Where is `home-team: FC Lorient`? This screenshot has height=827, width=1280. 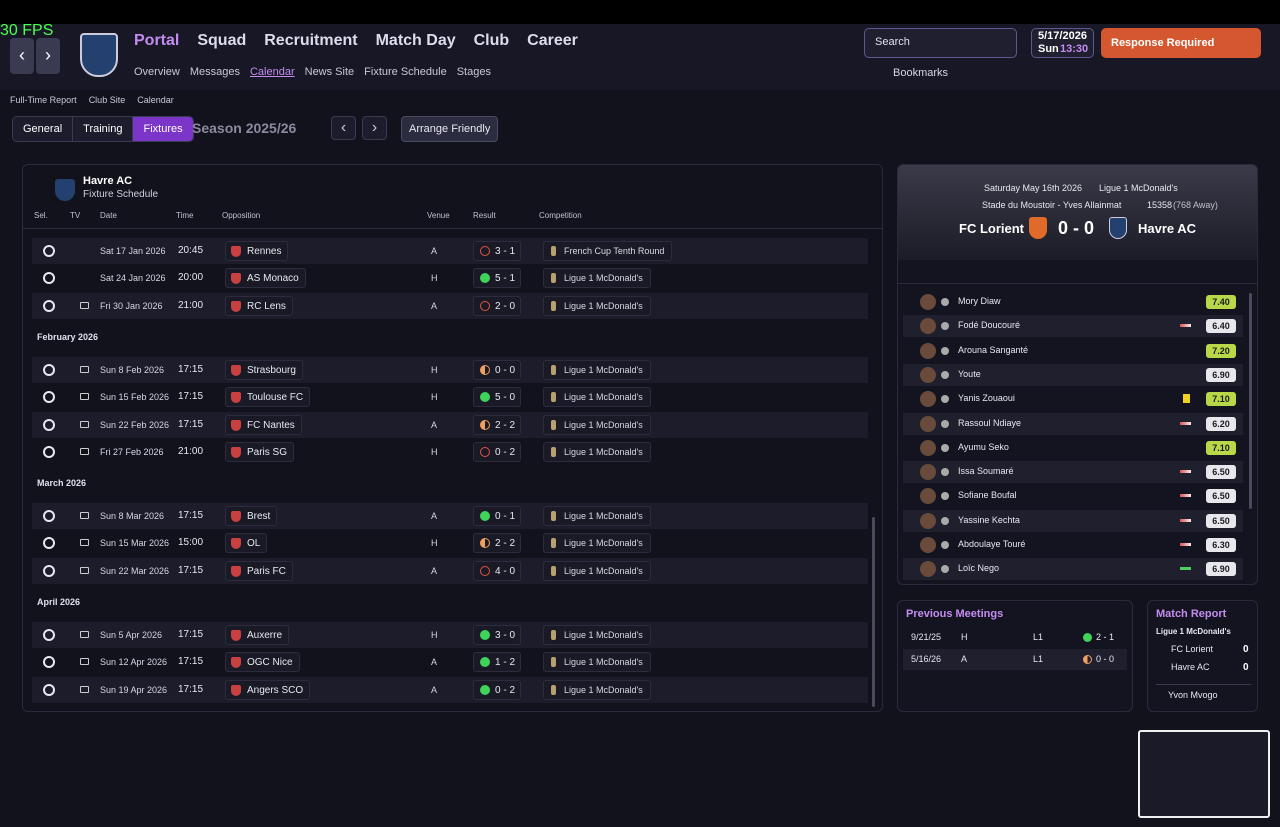
home-team: FC Lorient is located at coordinates (991, 228).